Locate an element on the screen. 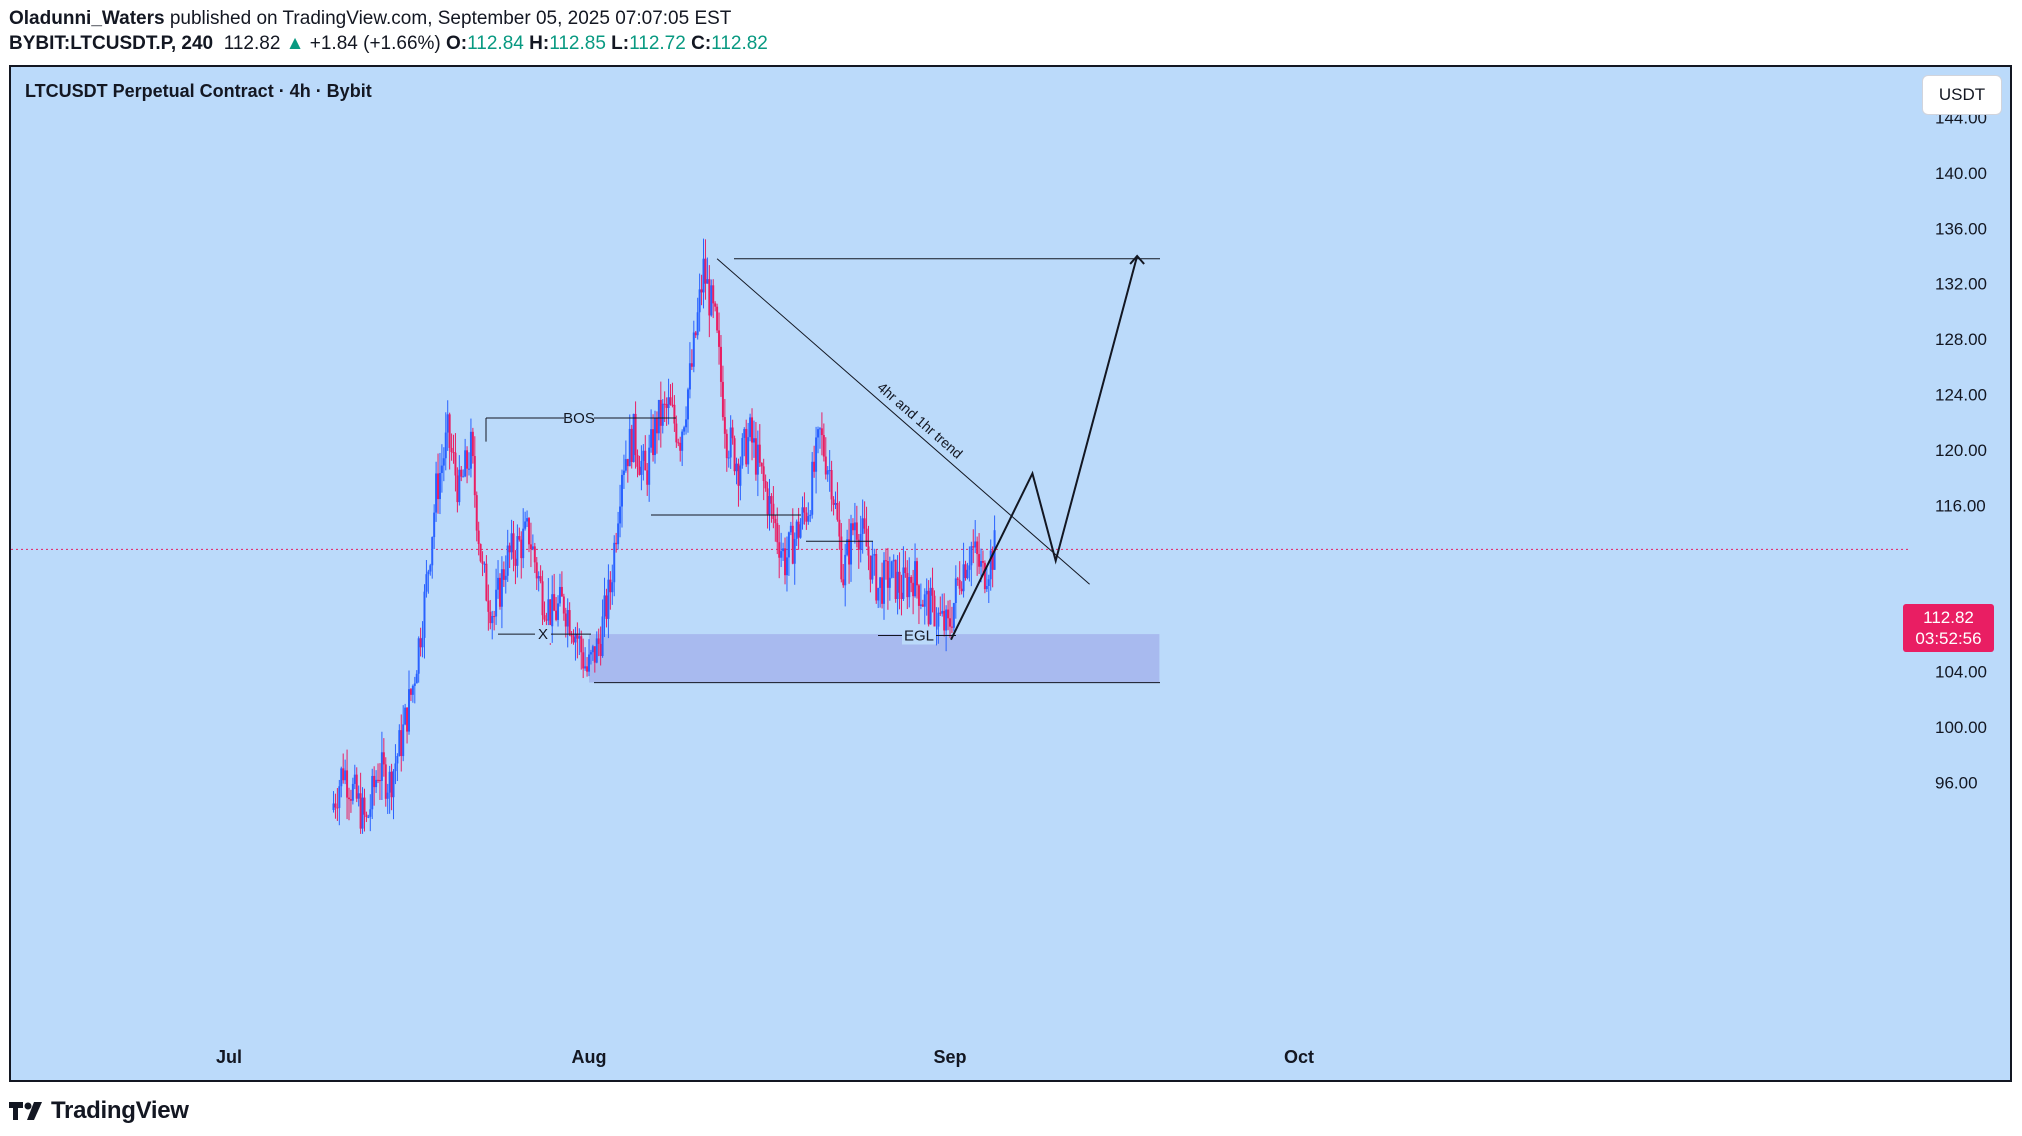 The height and width of the screenshot is (1136, 2022). tradingview-logo: TradingView is located at coordinates (99, 1111).